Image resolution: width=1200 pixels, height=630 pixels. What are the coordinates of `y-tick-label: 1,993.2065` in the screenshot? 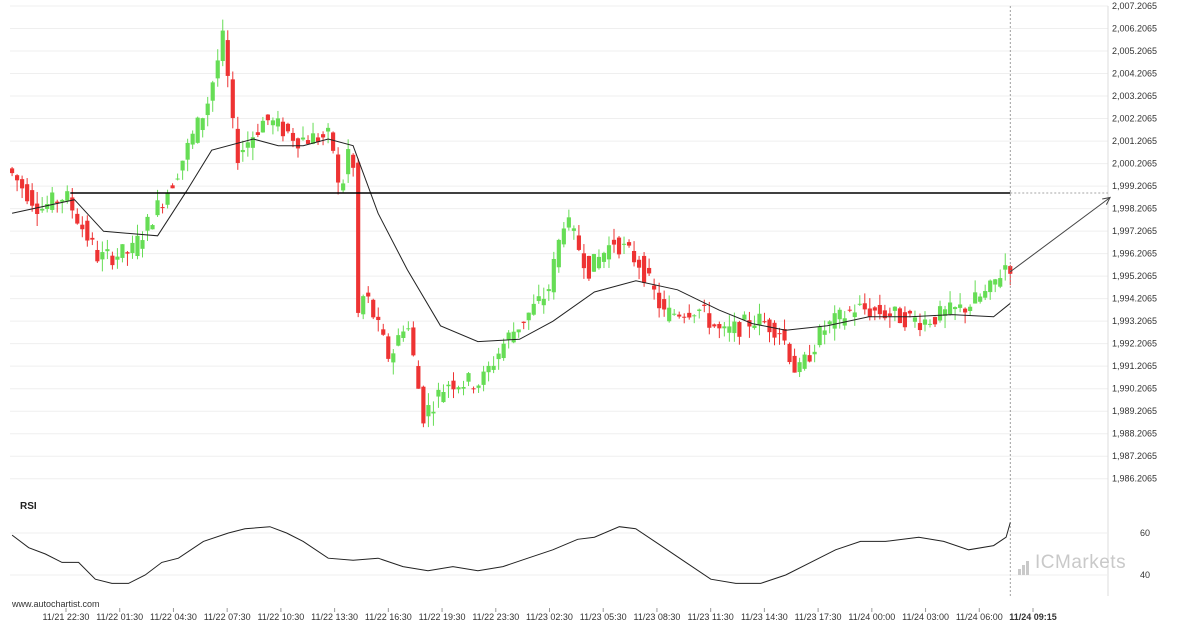 It's located at (1134, 321).